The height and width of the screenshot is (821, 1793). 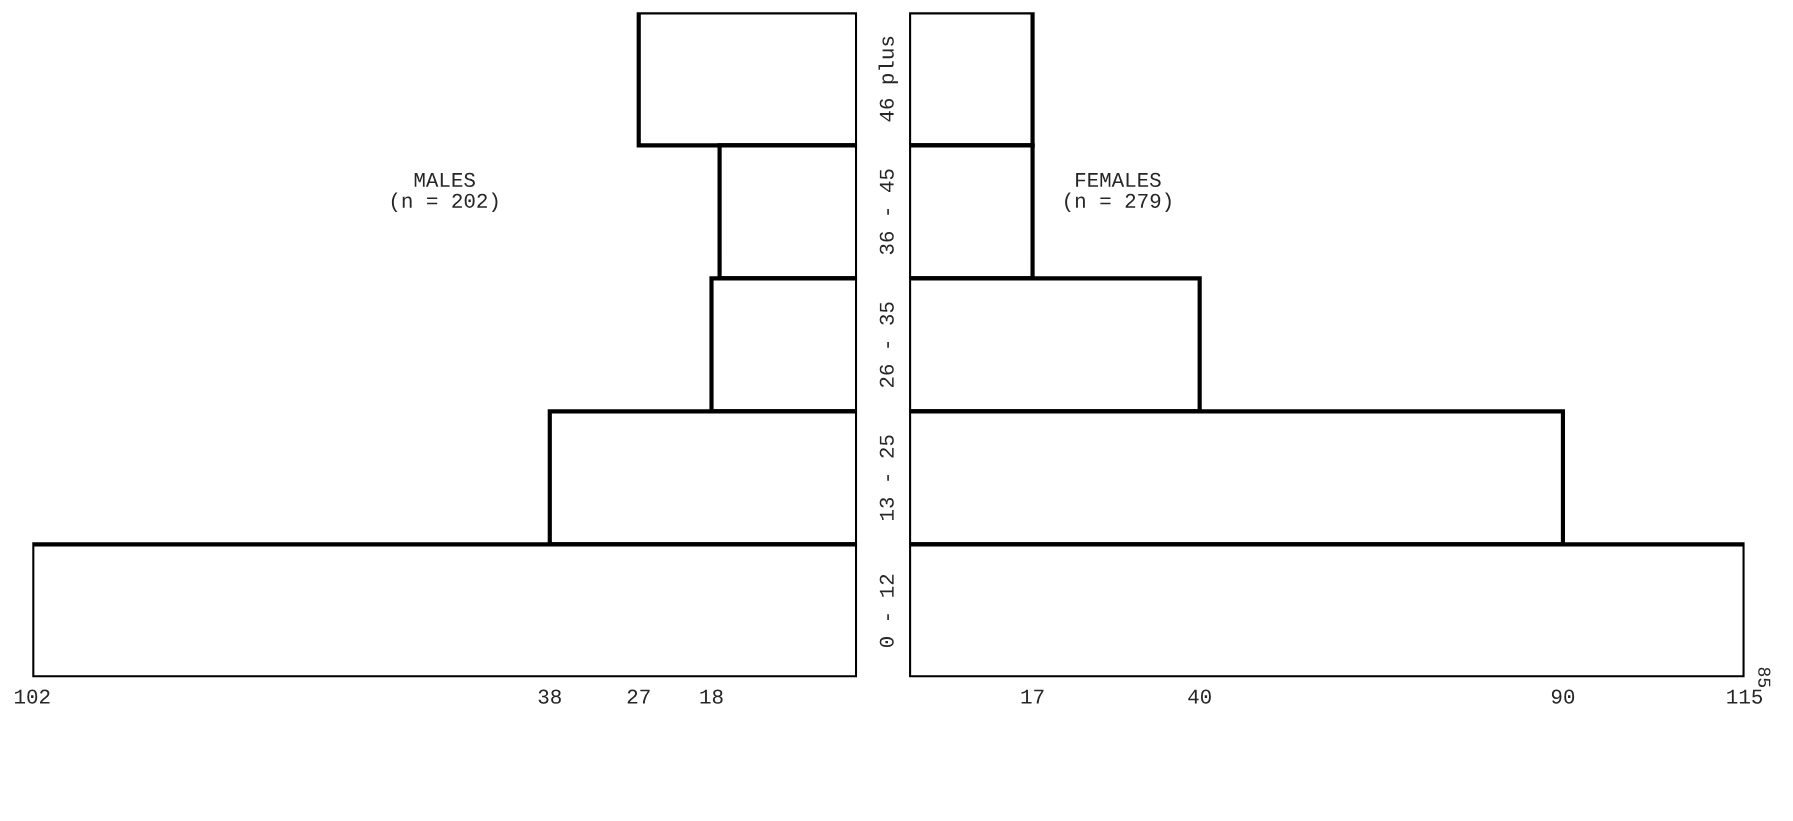 I want to click on y-tick-label: 36 - 45, so click(x=886, y=212).